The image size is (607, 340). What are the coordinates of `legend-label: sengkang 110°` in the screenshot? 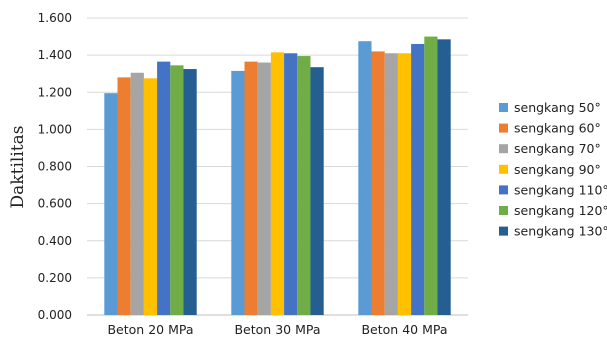 It's located at (560, 189).